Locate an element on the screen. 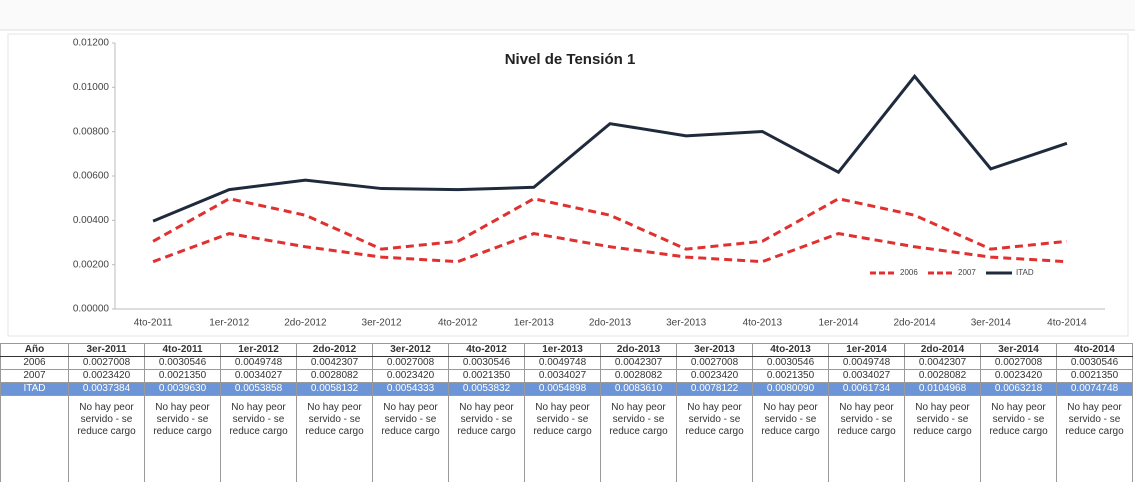 The width and height of the screenshot is (1135, 482). y-tick-label: 0.00000 is located at coordinates (91, 309).